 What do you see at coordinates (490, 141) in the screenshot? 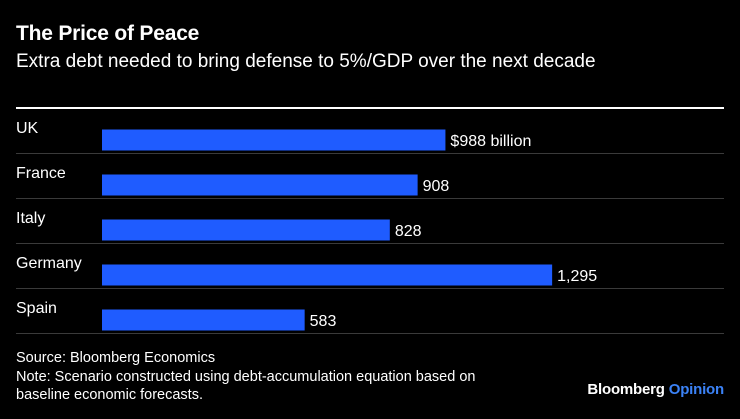
I see `value-label-uk: $988 billion` at bounding box center [490, 141].